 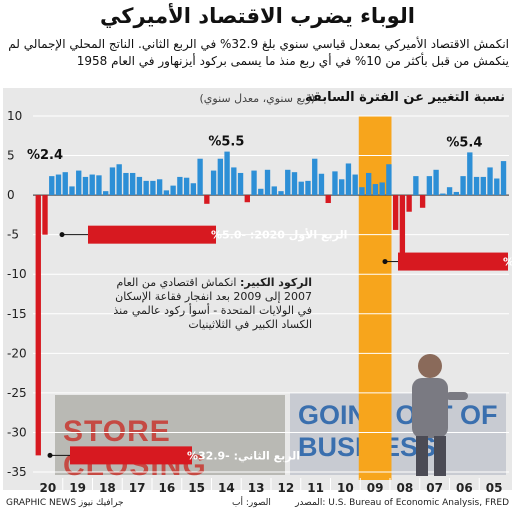 What do you see at coordinates (279, 235) in the screenshot?
I see `value-label: الربع الأول 2020: -5.0%` at bounding box center [279, 235].